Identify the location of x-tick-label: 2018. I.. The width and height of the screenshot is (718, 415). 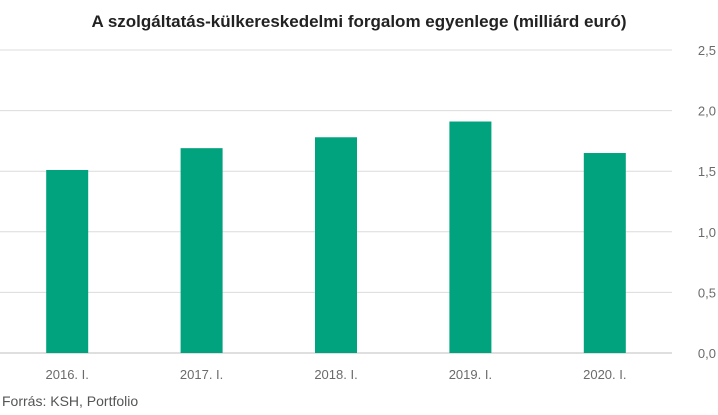
(335, 374).